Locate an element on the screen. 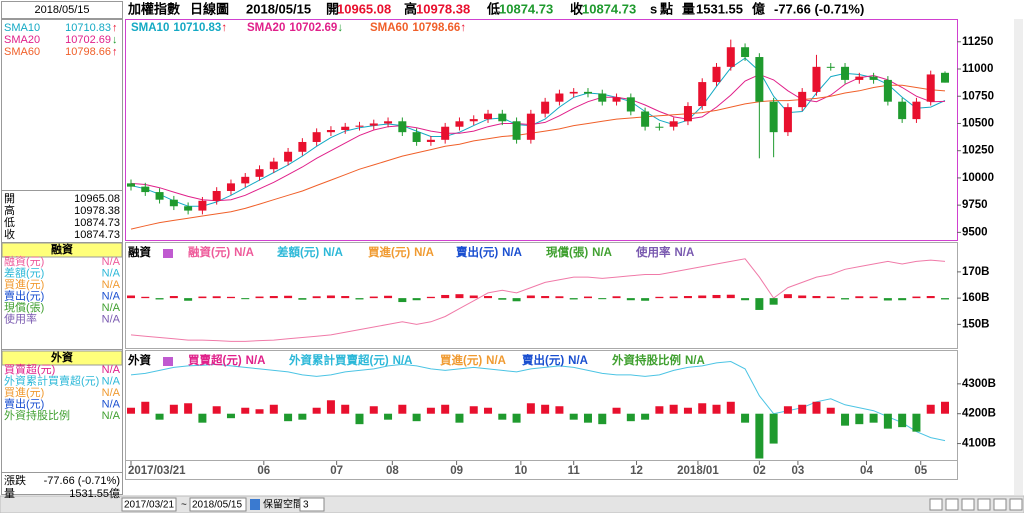  pane-legend: 融資(元) N/A is located at coordinates (221, 252).